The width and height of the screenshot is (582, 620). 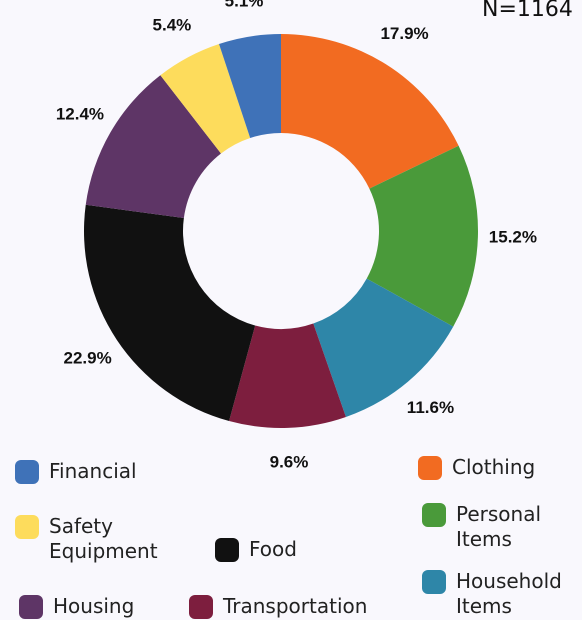 What do you see at coordinates (527, 11) in the screenshot?
I see `annotation: N=1164` at bounding box center [527, 11].